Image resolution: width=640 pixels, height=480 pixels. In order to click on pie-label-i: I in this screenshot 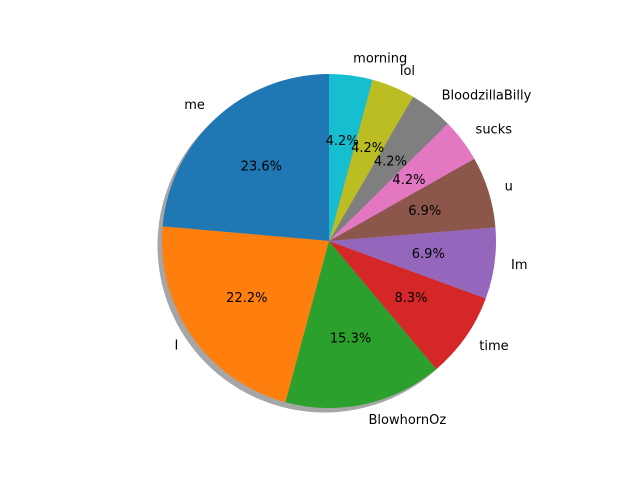, I will do `click(177, 346)`.